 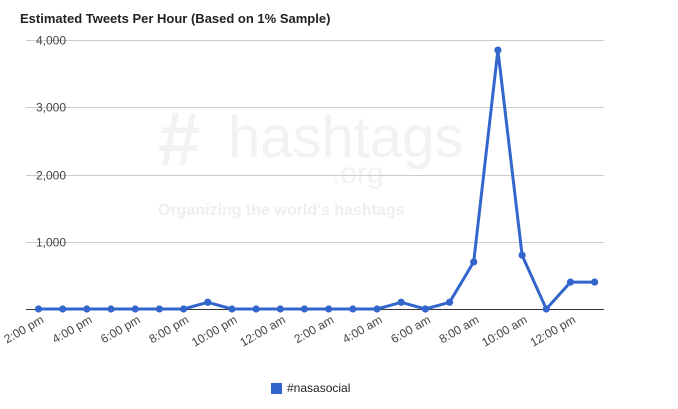 I want to click on x-tick-label: 2:00 am, so click(x=314, y=329).